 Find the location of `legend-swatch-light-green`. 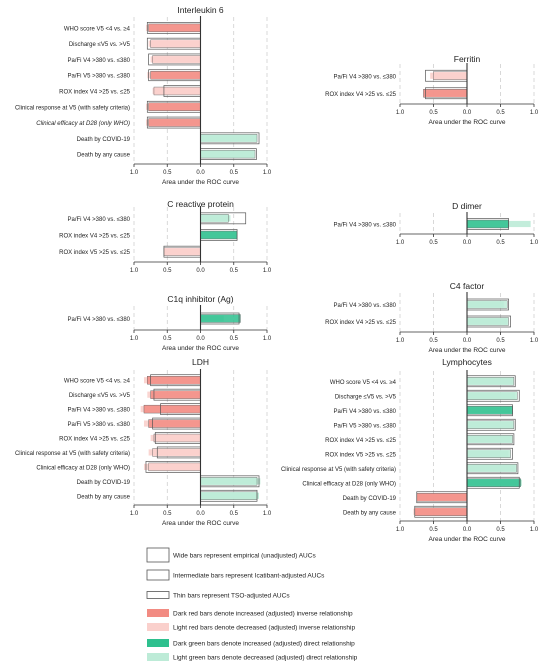

legend-swatch-light-green is located at coordinates (158, 657).